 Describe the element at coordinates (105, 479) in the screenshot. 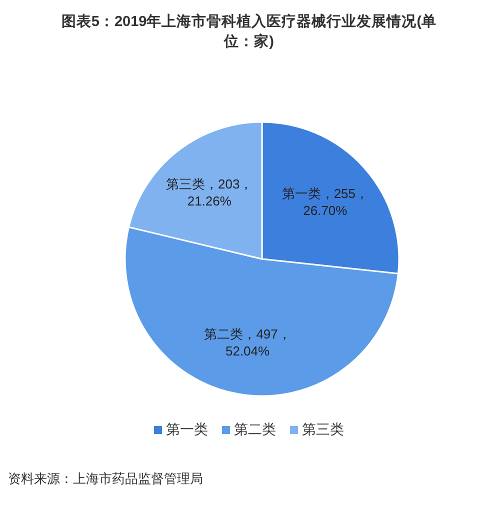

I see `text: 资料来源：上海市药品监督管理局` at that location.